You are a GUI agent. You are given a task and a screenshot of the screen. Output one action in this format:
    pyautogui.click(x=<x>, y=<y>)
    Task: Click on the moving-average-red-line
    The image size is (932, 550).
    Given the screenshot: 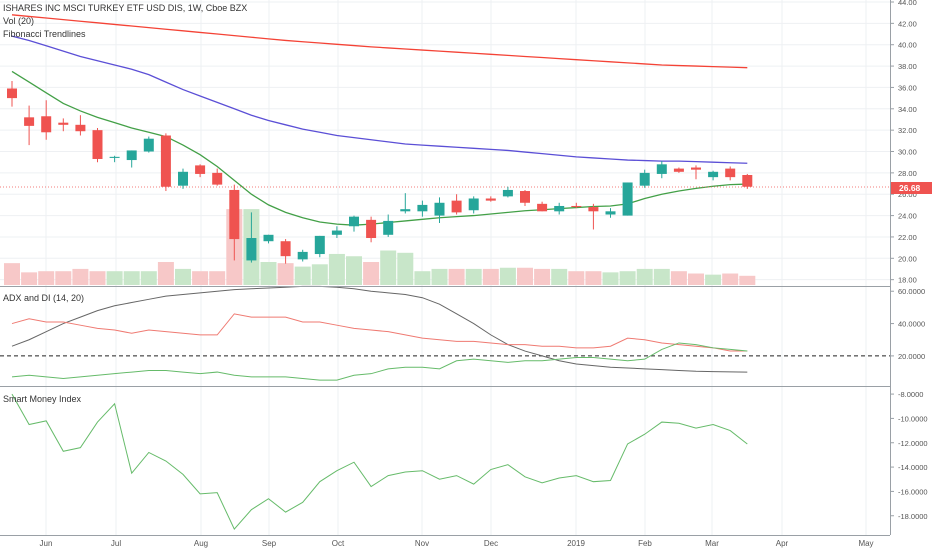 What is the action you would take?
    pyautogui.click(x=379, y=41)
    